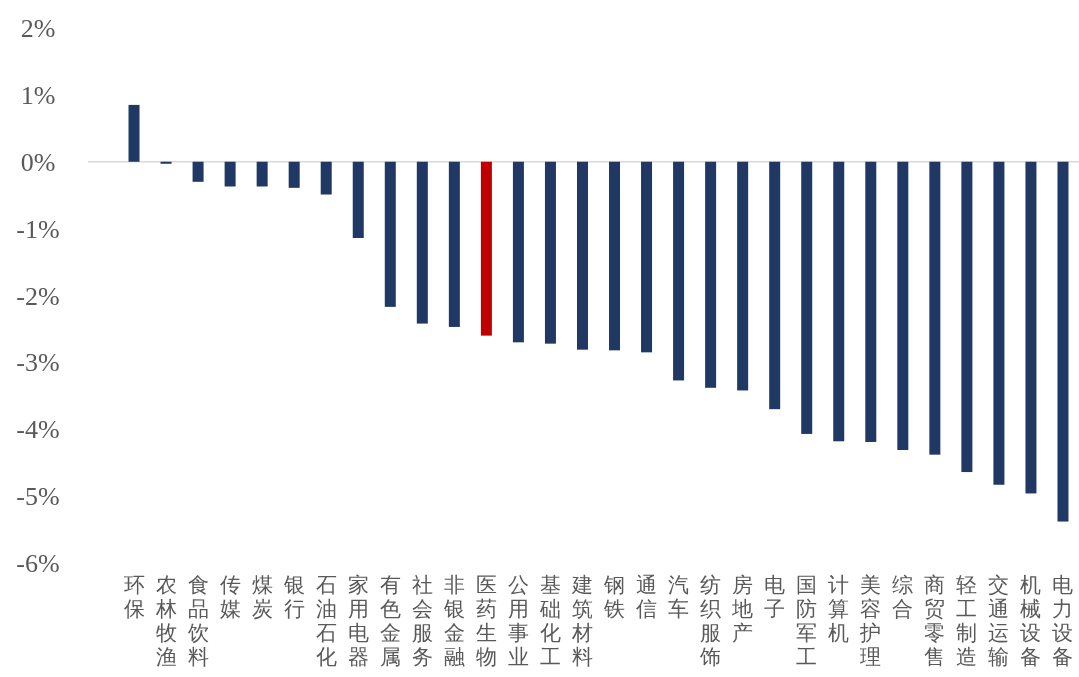 This screenshot has width=1079, height=677. I want to click on x-tick-label: 国防军工, so click(807, 621).